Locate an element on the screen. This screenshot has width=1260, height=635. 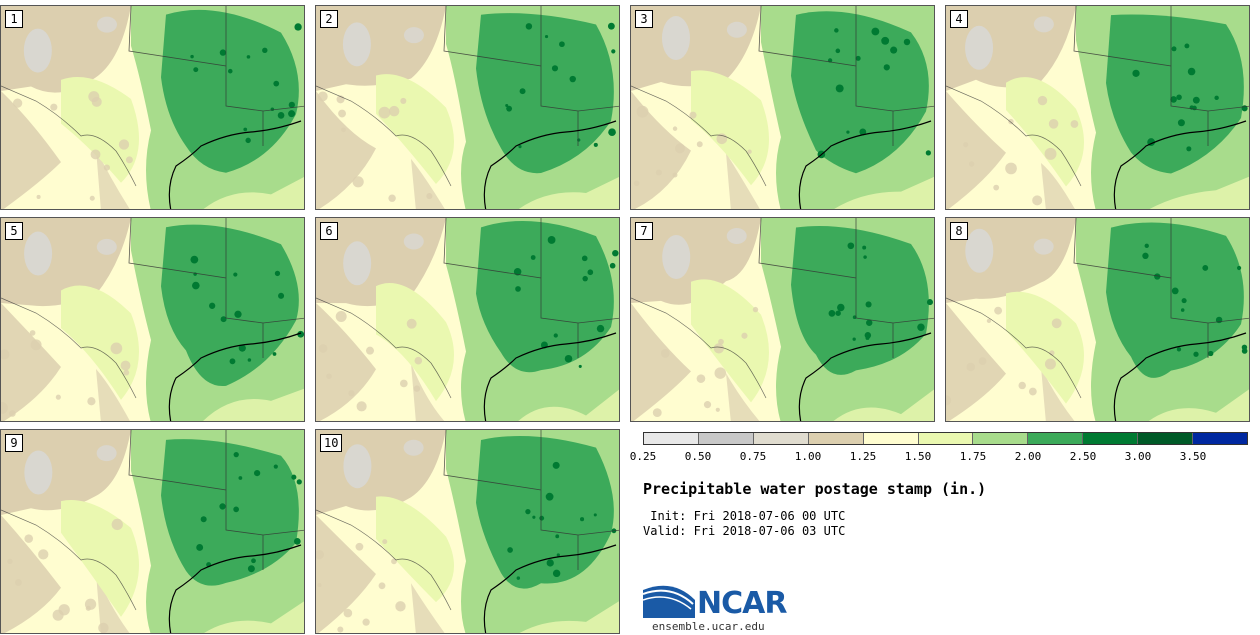
stamp-panel-6: 6 is located at coordinates (467, 319).